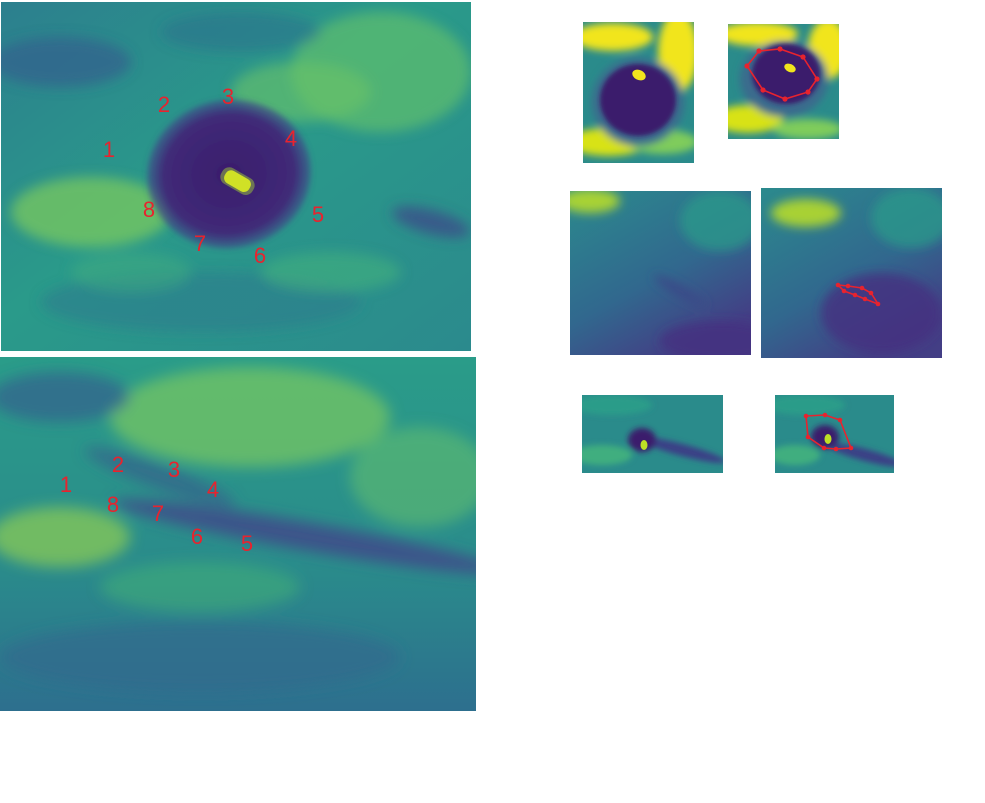 This screenshot has height=803, width=985. I want to click on thumbnail-eye-3-annotated, so click(834, 434).